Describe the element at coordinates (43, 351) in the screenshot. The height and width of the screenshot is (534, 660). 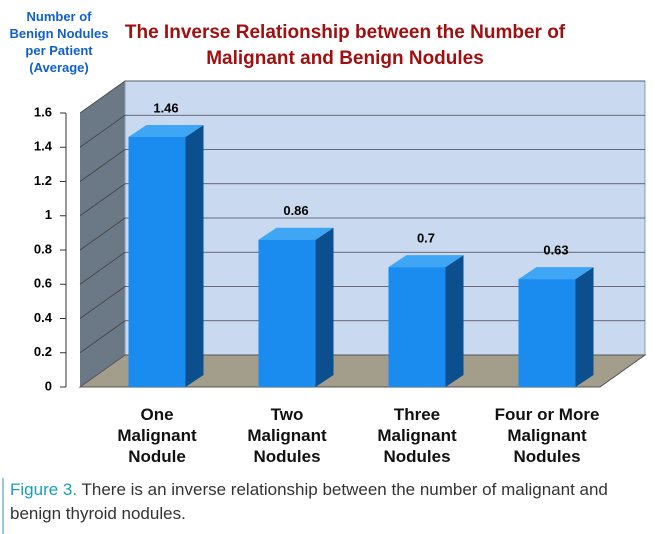
I see `y-tick-label: 0.2` at that location.